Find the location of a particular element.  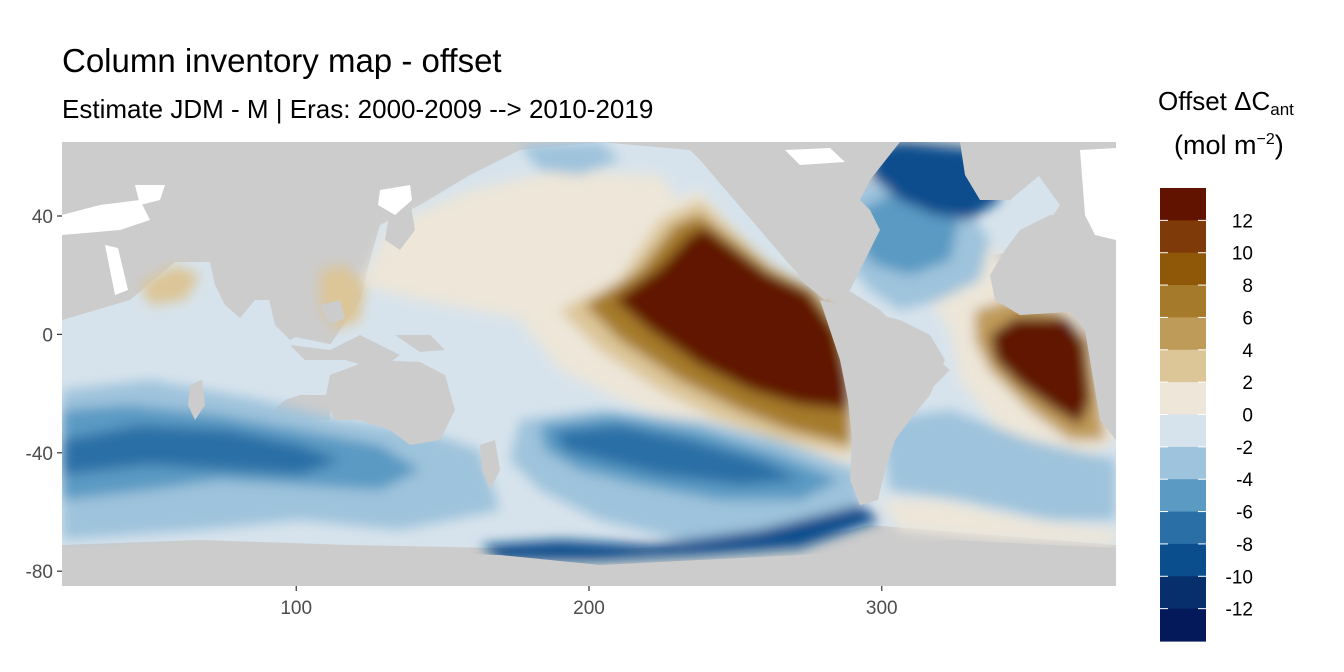

land-south-america is located at coordinates (882, 402).